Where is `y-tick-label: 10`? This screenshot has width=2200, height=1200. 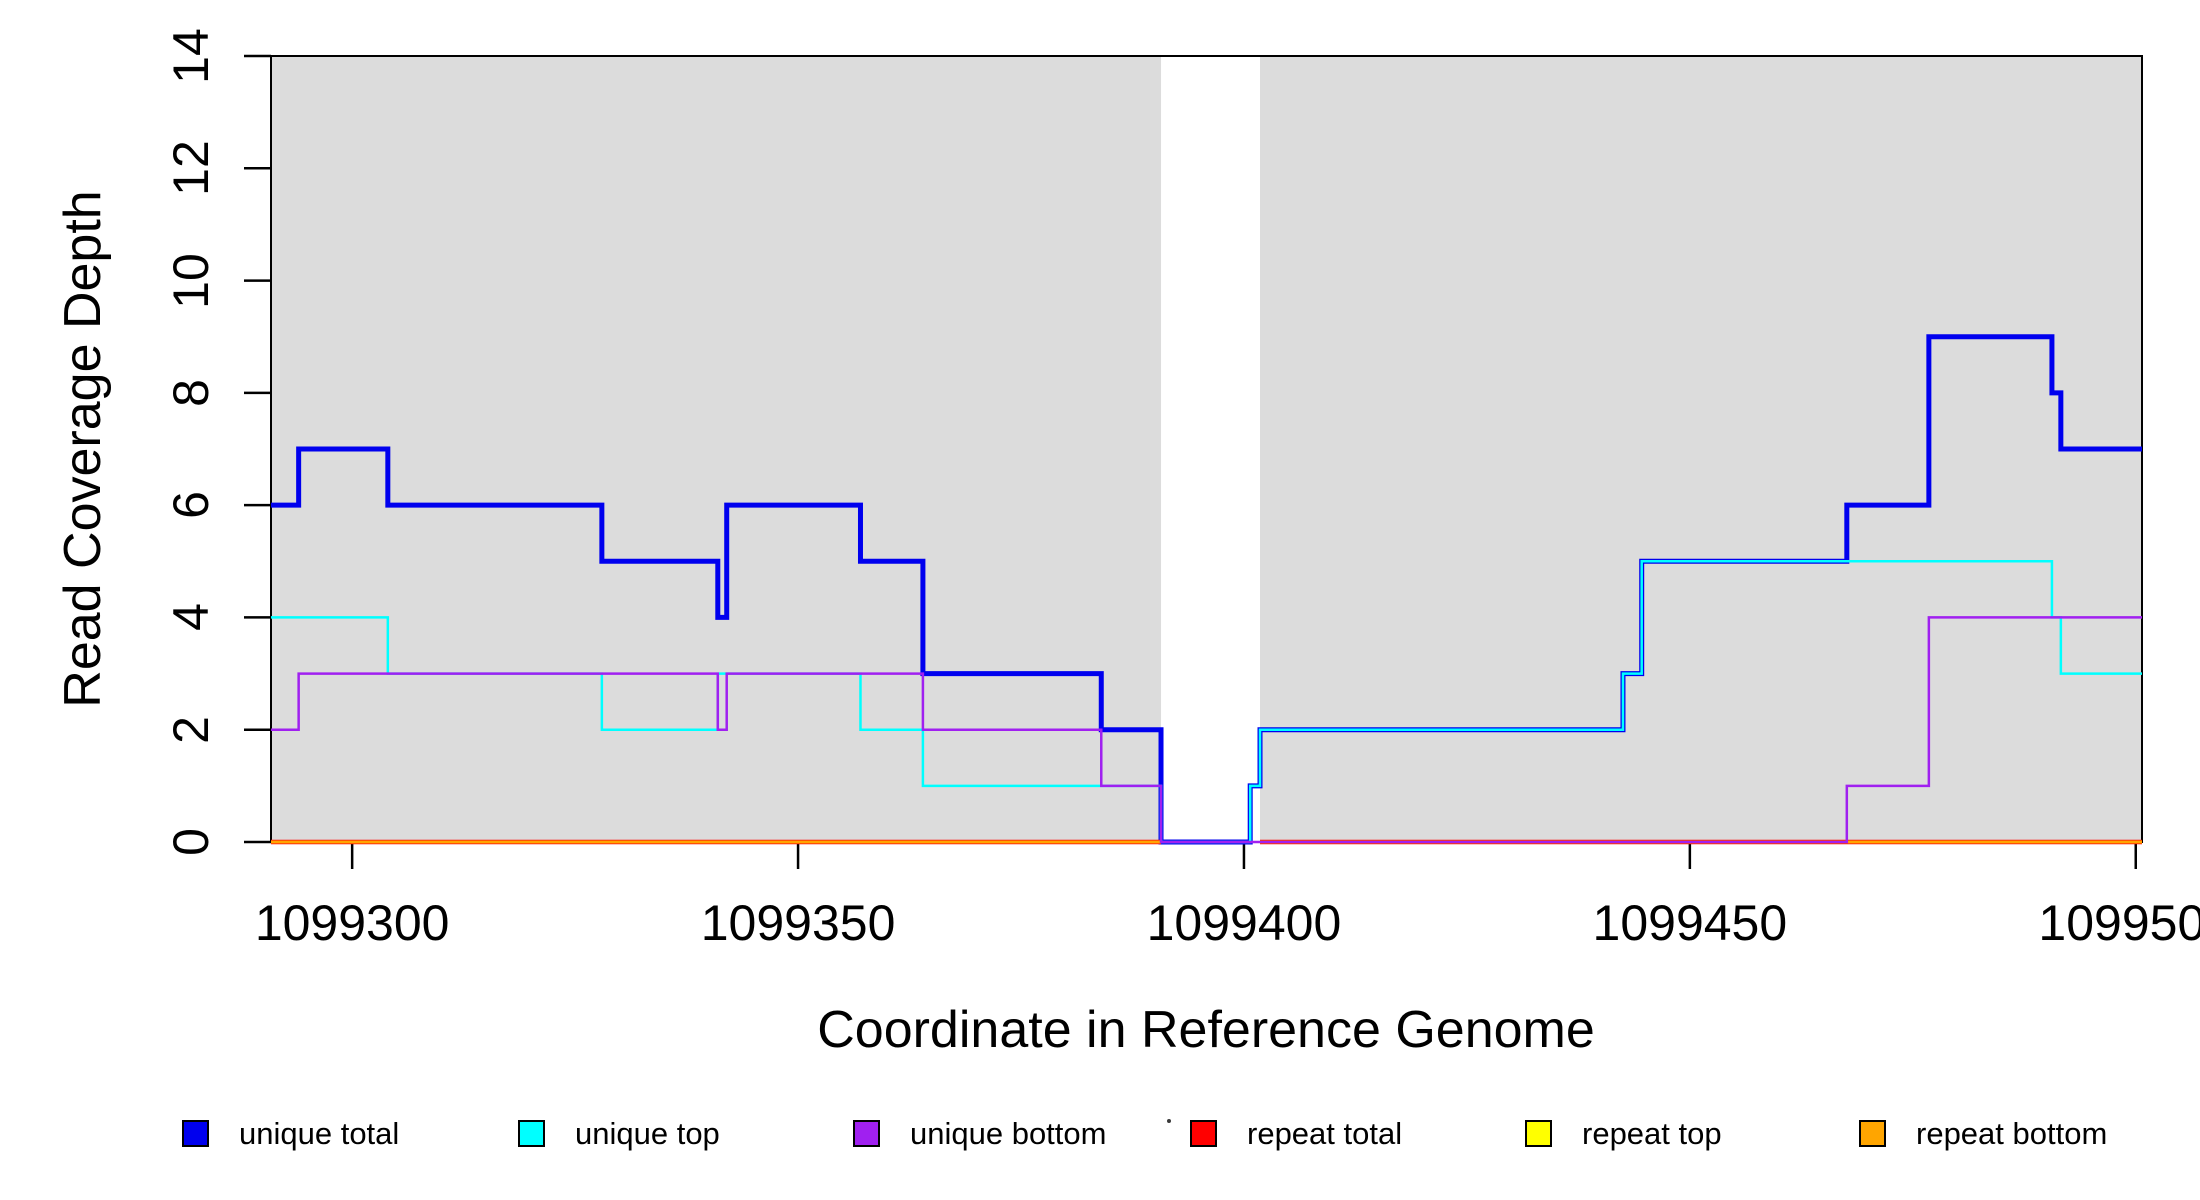
y-tick-label: 10 is located at coordinates (191, 280).